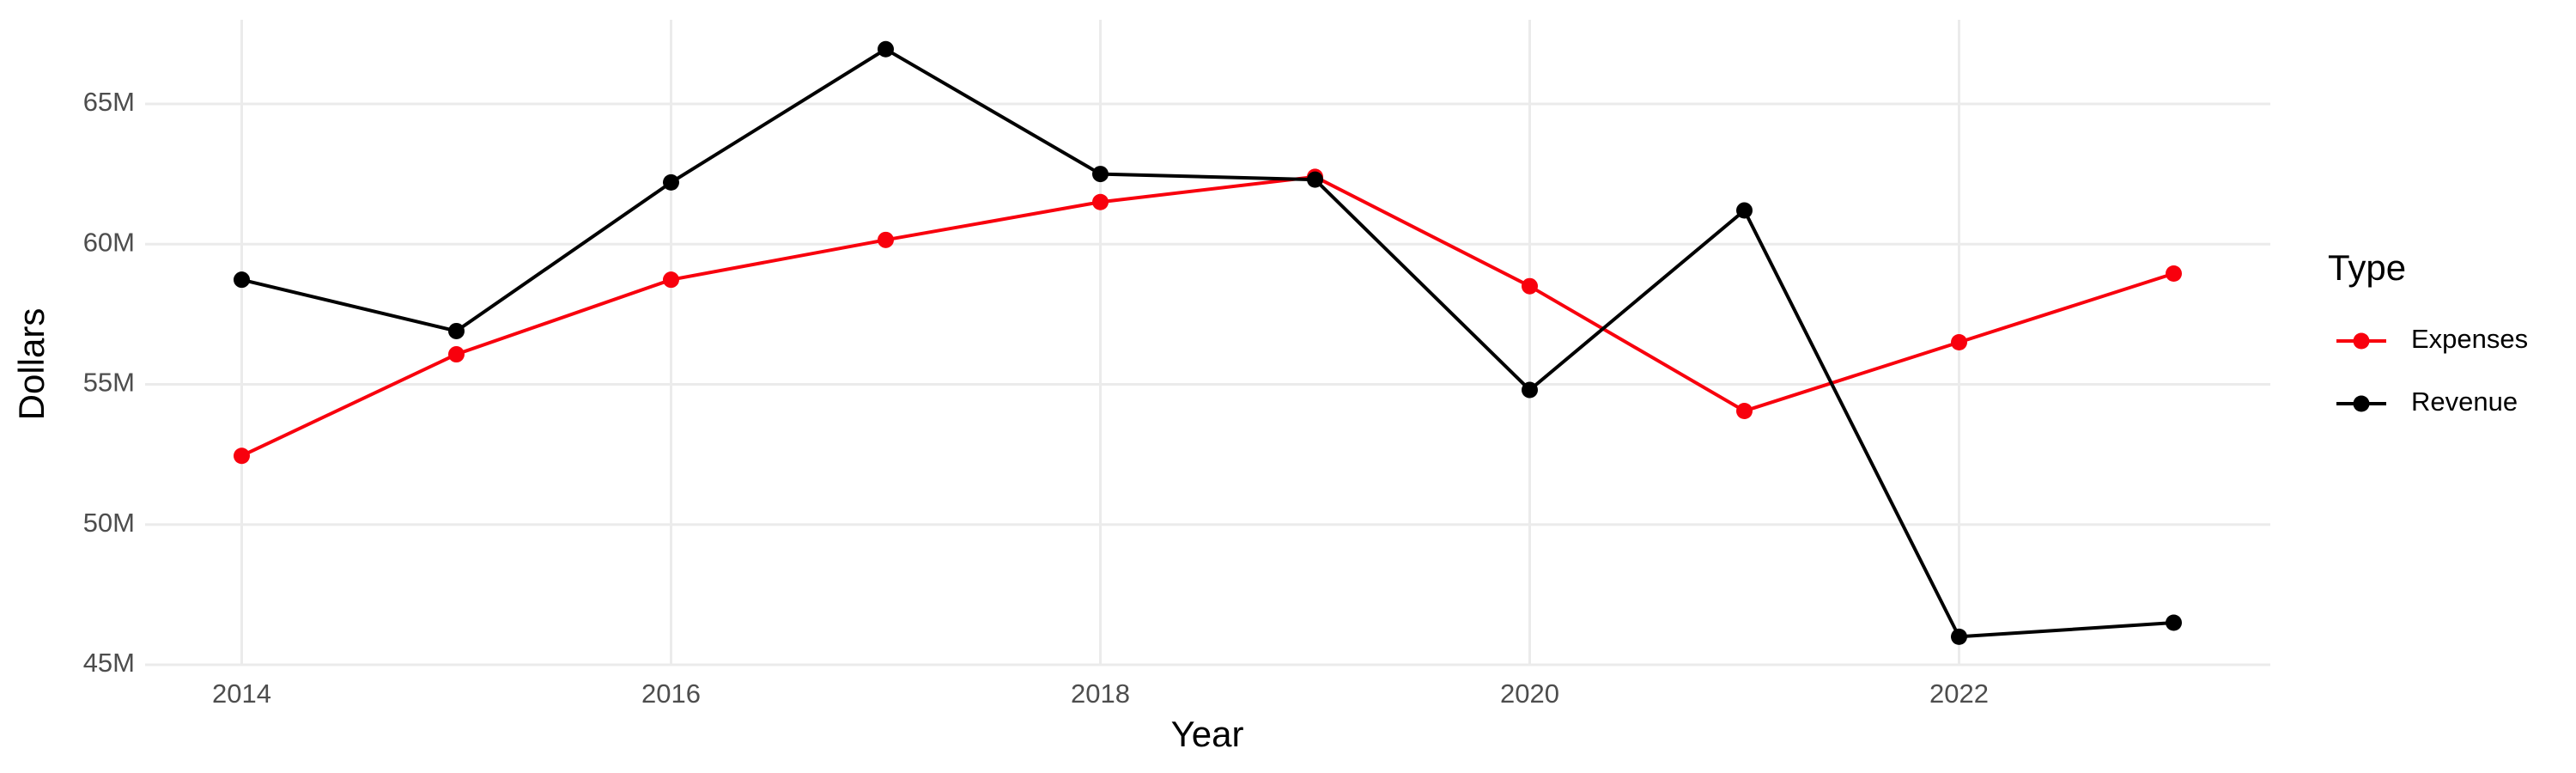 This screenshot has height=773, width=2576. Describe the element at coordinates (109, 102) in the screenshot. I see `y-tick-label: 65M` at that location.